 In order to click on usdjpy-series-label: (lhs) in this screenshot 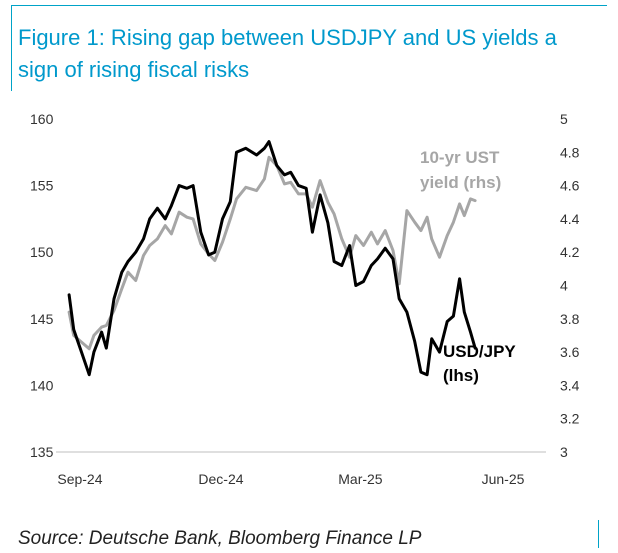, I will do `click(461, 375)`.